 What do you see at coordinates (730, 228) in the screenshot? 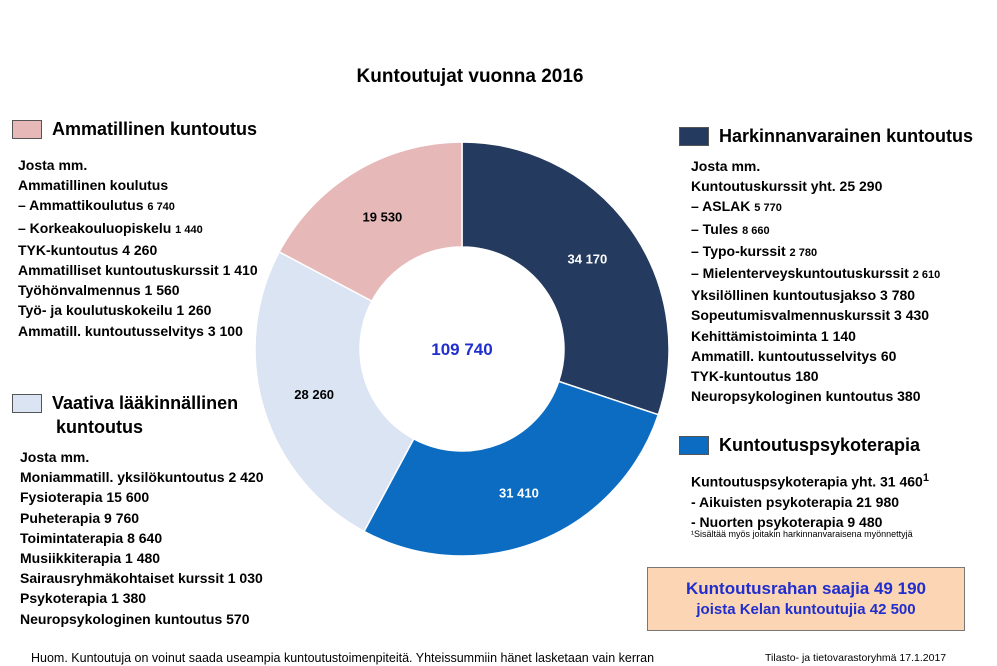
I see `harkinnanvarainen-line: – Tules 8 660` at bounding box center [730, 228].